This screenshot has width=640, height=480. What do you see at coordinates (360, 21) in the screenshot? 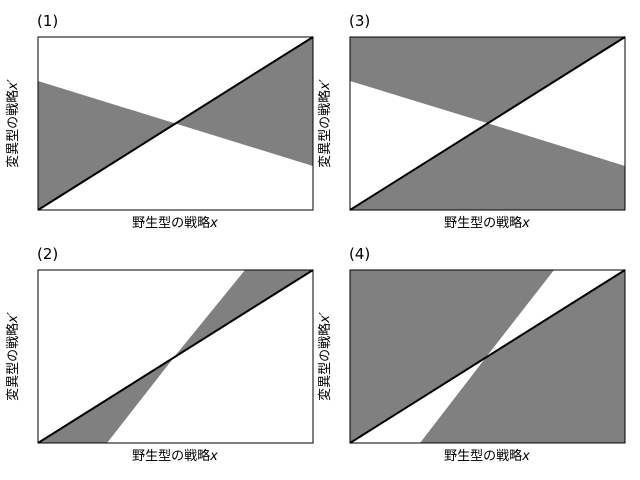
I see `panel-label: (3)` at bounding box center [360, 21].